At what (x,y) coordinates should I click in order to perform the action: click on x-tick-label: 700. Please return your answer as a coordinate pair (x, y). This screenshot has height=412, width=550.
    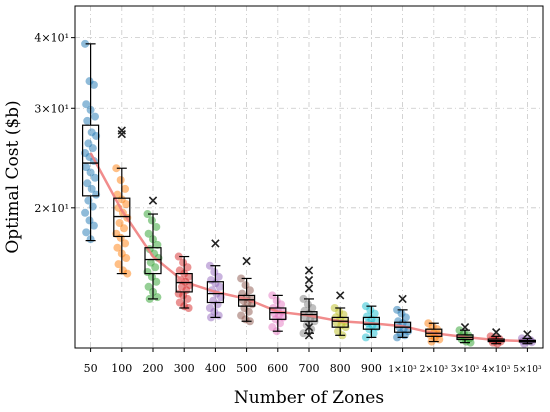
    Looking at the image, I should click on (309, 368).